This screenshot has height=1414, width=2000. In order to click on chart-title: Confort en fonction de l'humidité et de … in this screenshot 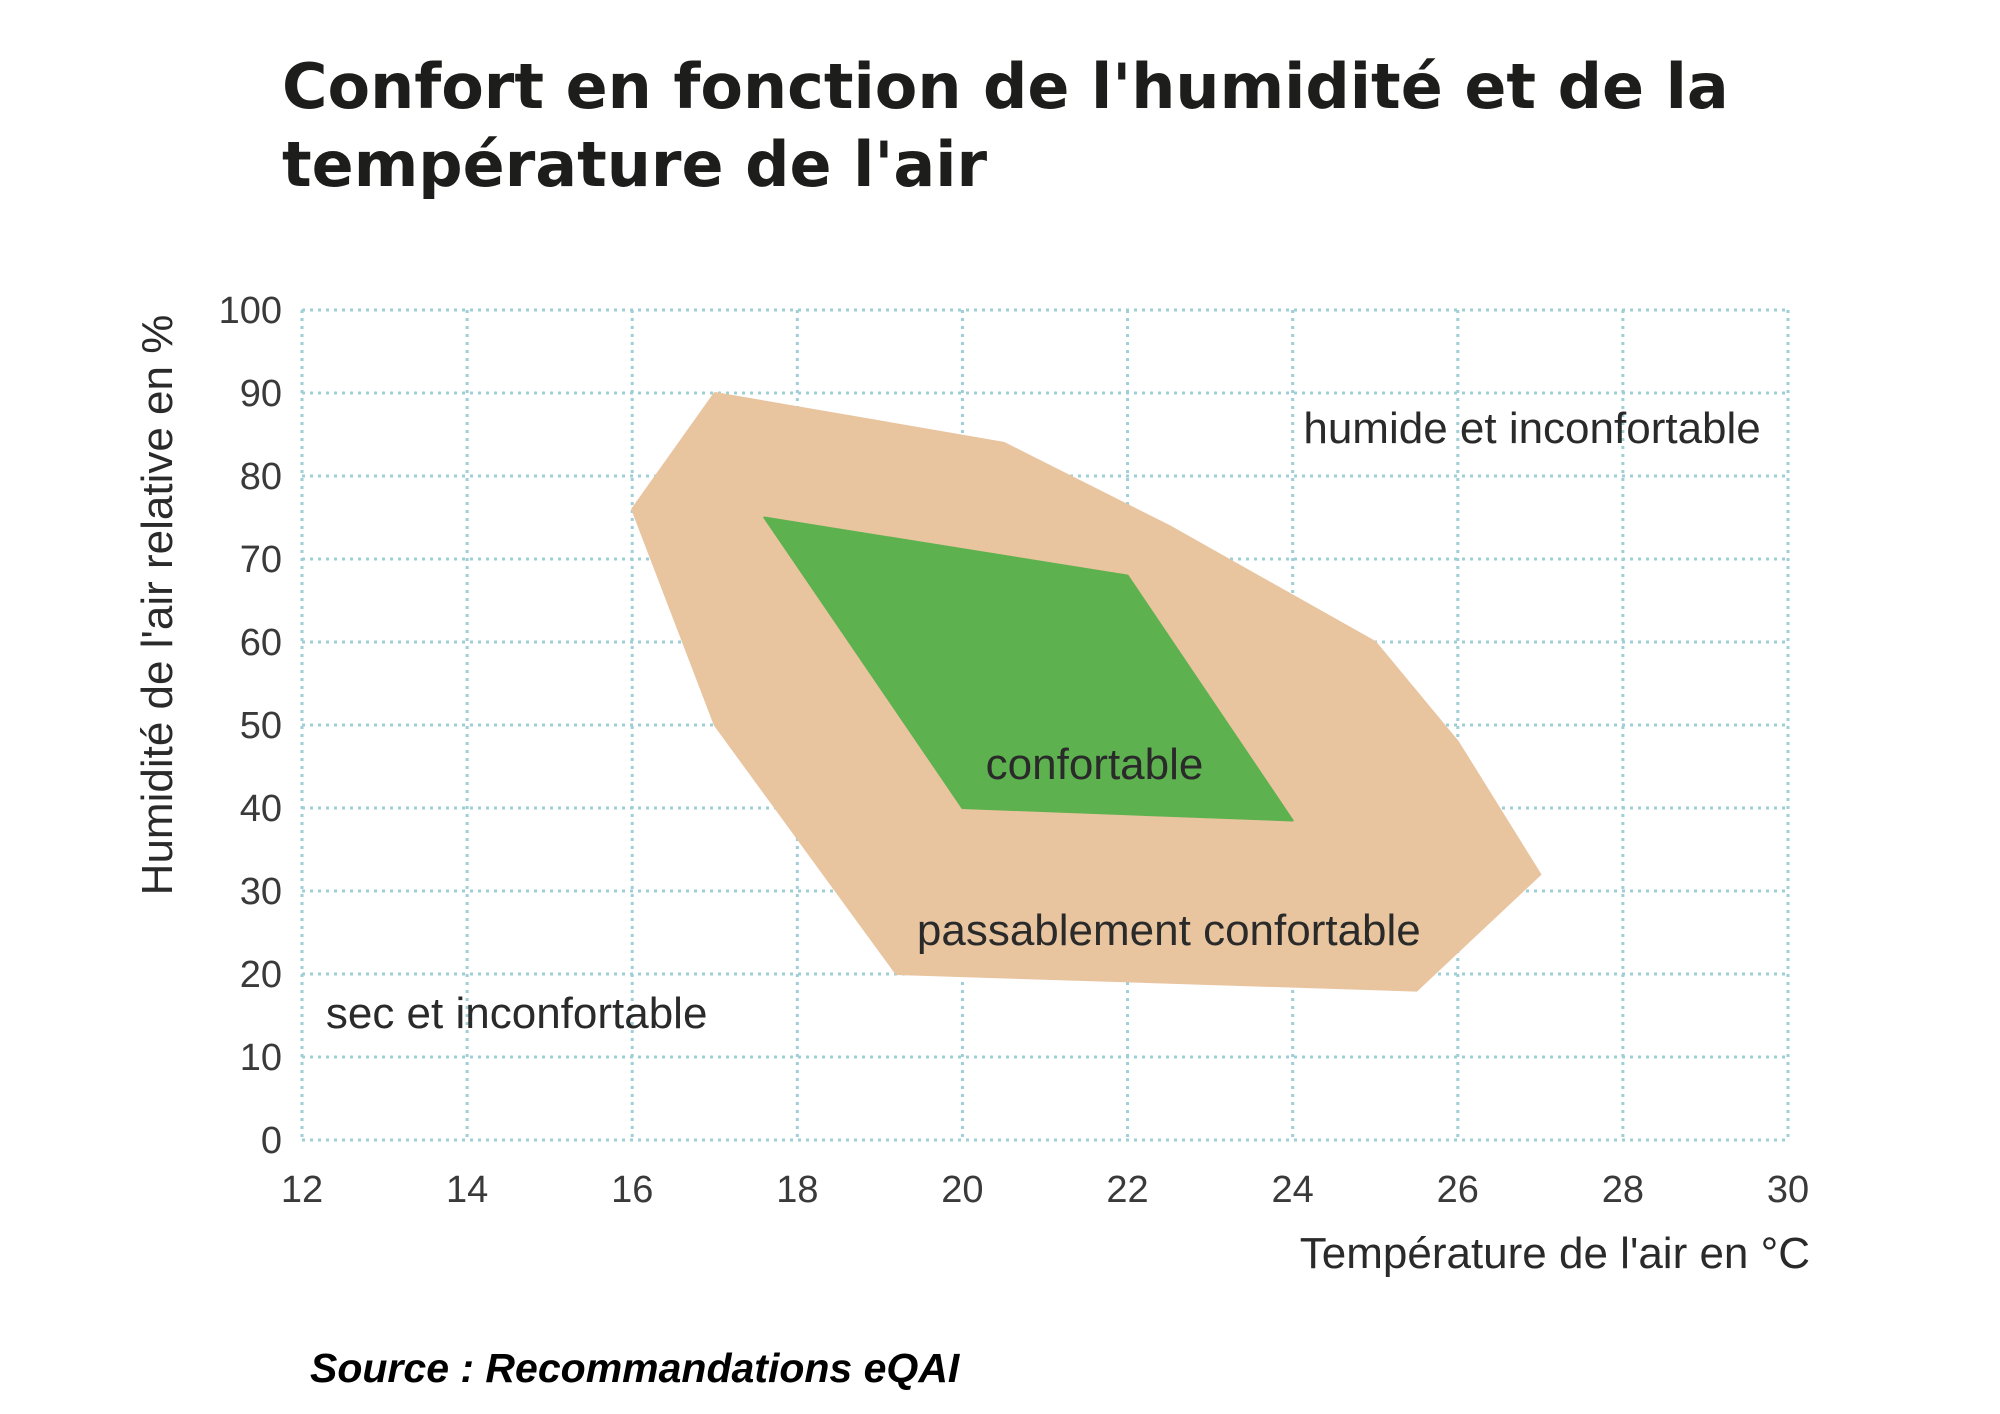, I will do `click(1005, 125)`.